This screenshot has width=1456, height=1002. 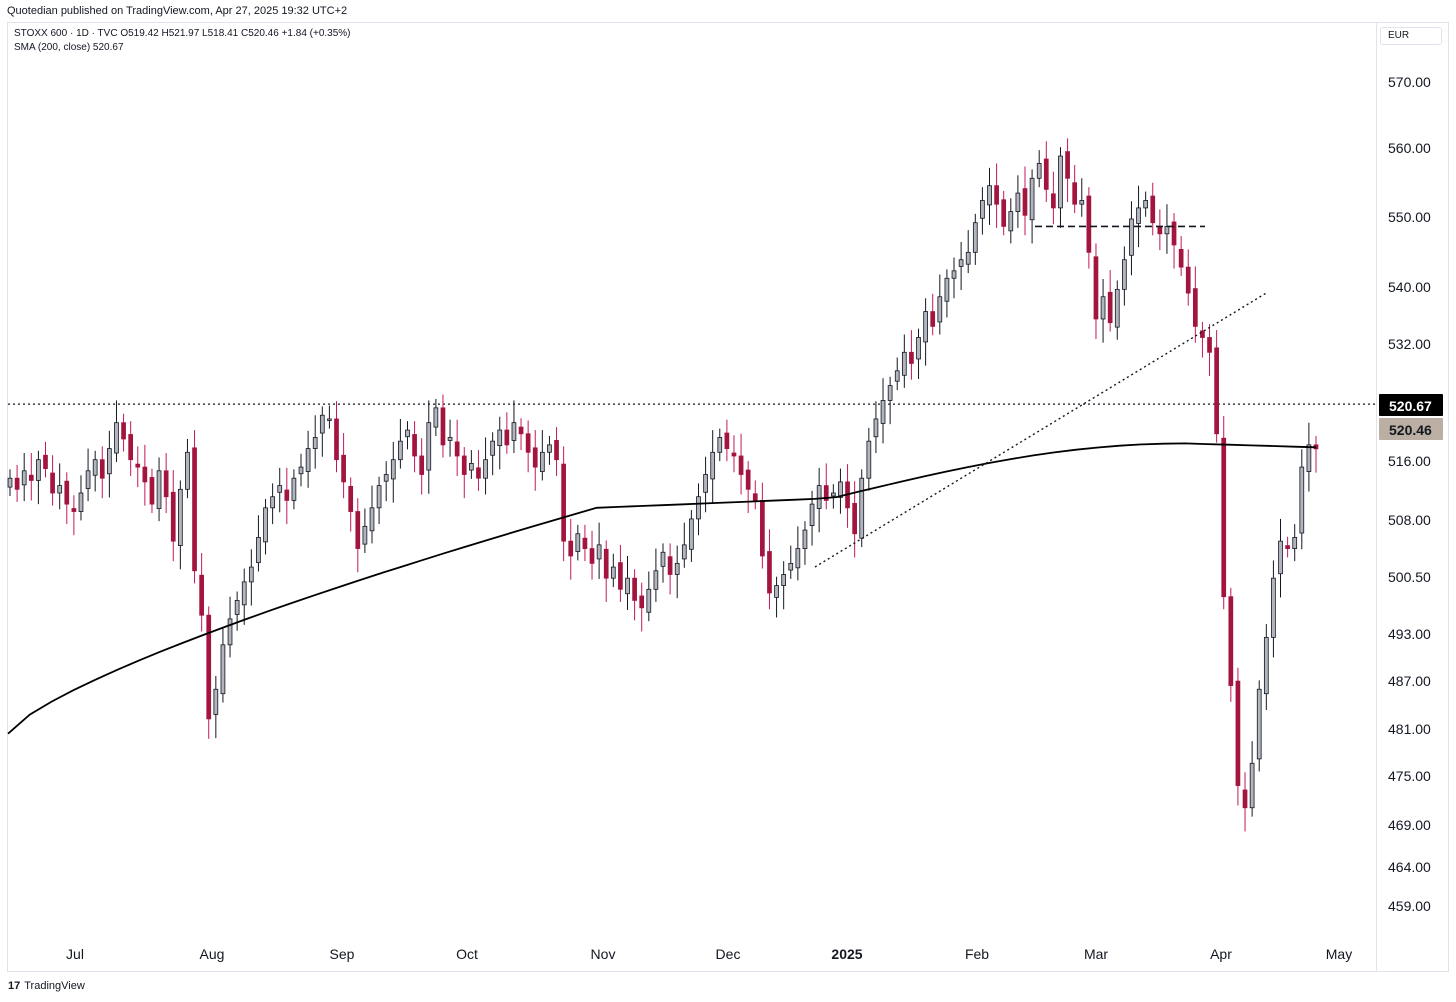 I want to click on currency-label: EUR, so click(x=1411, y=36).